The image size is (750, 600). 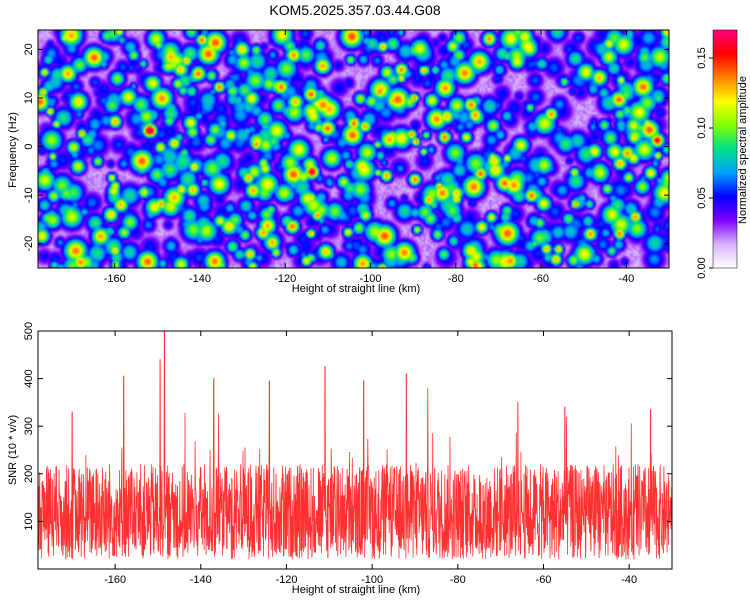 I want to click on colorbar-axis: 0.00 0.05 0.10 0.15, so click(x=704, y=163).